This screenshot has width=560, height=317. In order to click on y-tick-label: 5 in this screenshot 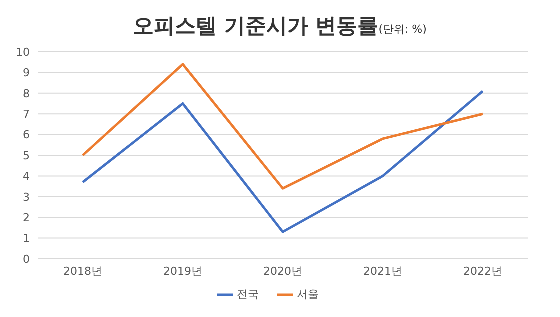, I will do `click(26, 155)`.